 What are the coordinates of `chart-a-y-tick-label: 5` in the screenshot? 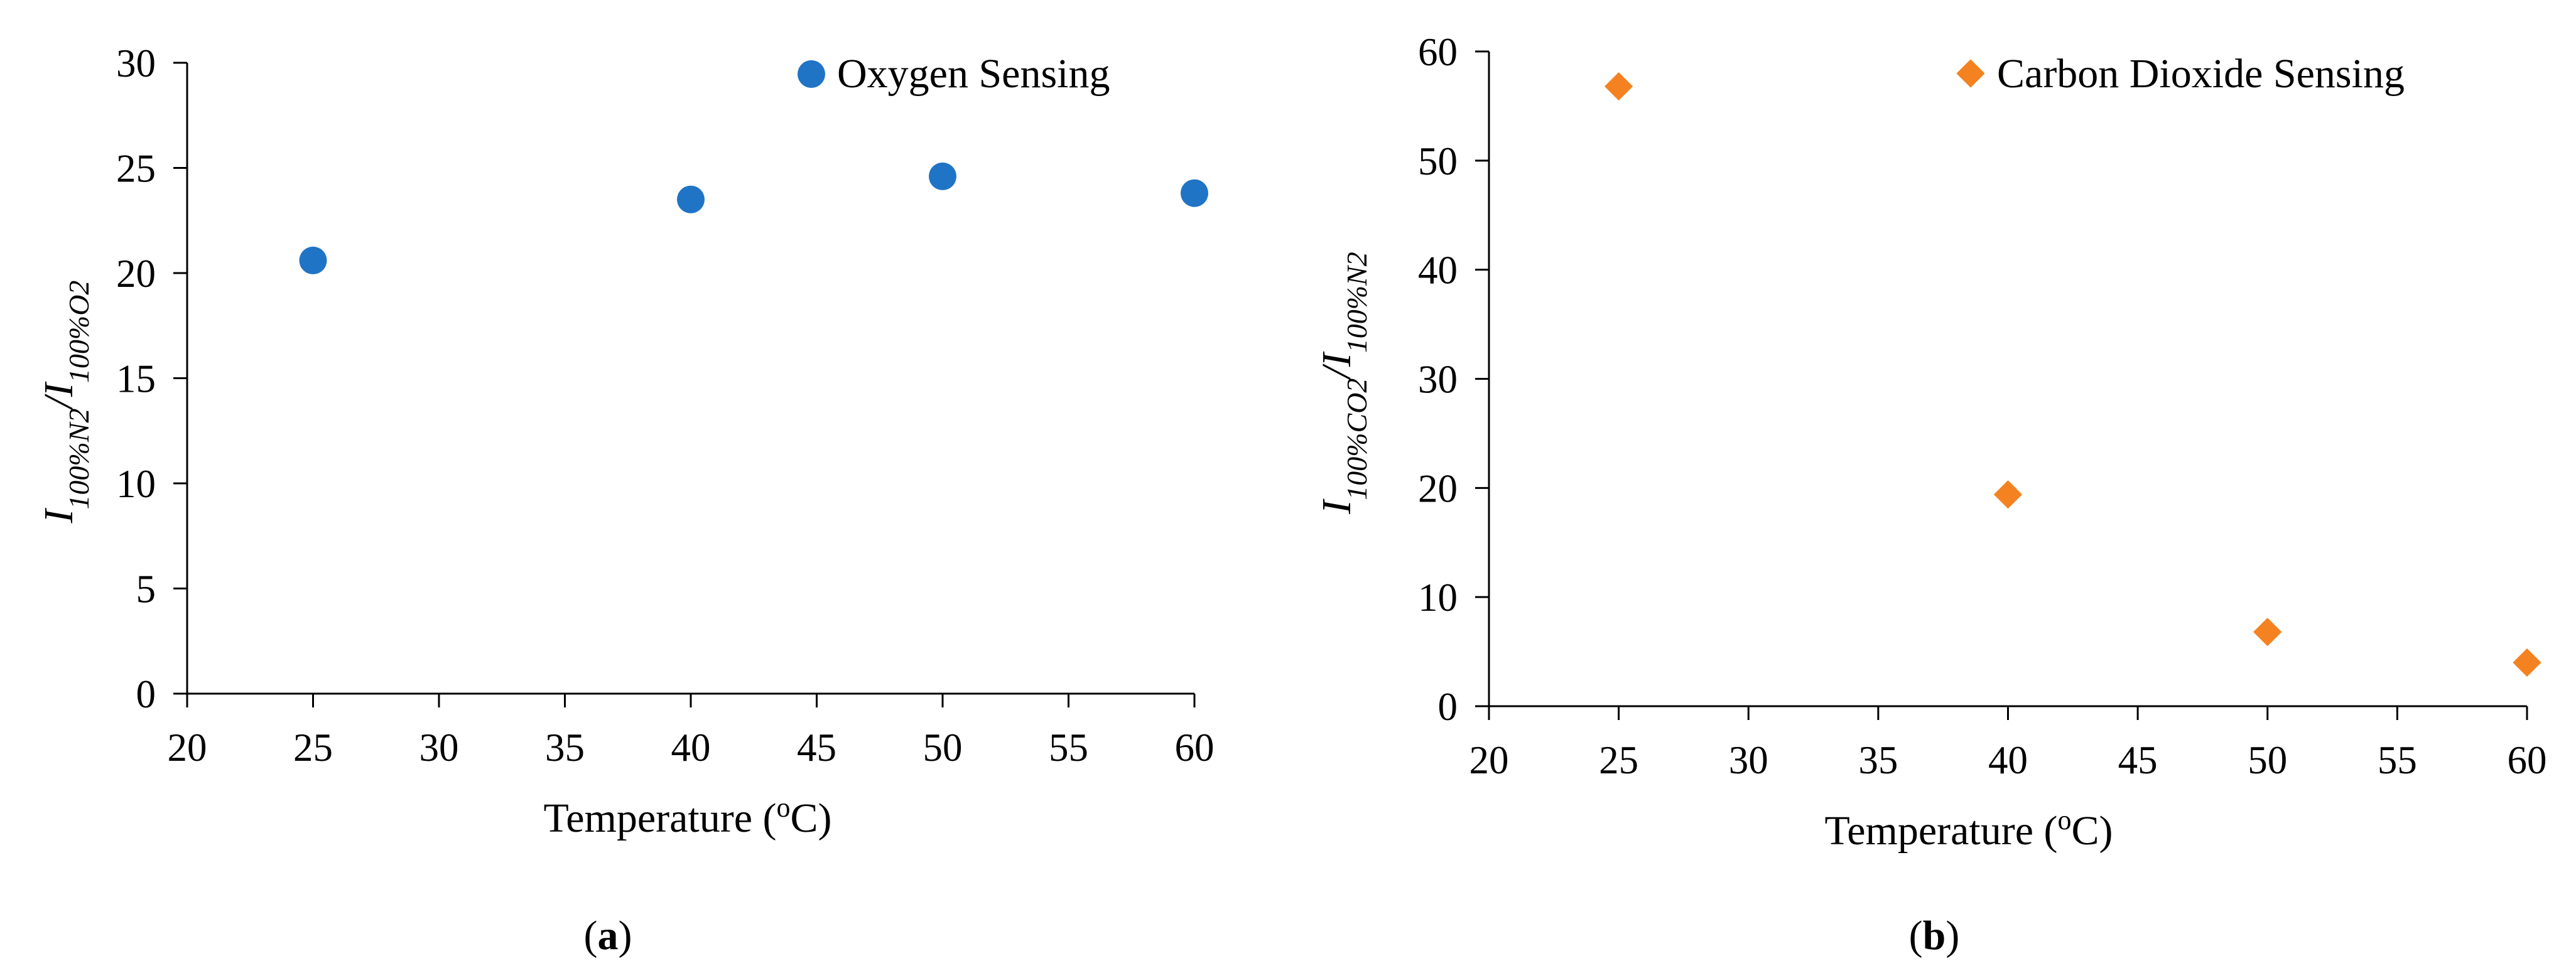 It's located at (146, 589).